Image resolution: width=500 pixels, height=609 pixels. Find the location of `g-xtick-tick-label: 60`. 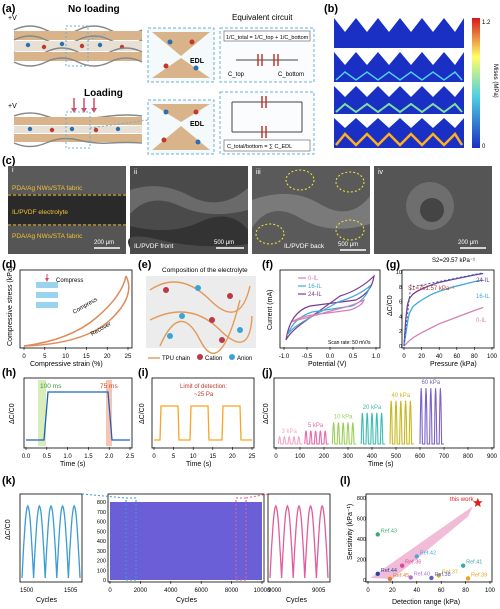

g-xtick-tick-label: 60 is located at coordinates (456, 357).